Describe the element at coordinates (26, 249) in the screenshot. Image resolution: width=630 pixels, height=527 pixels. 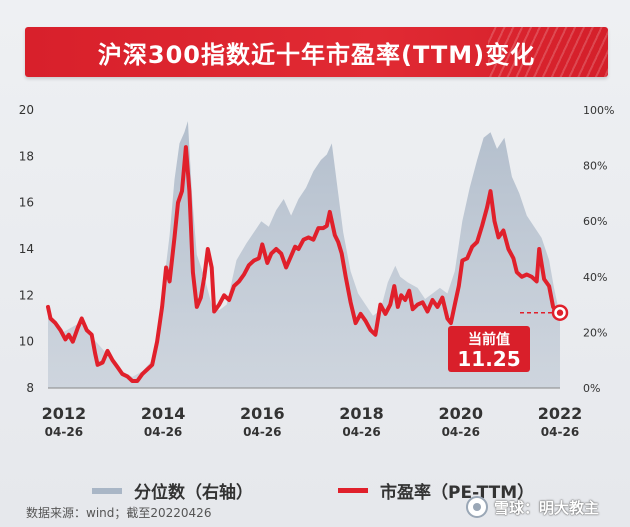
I see `y-left-tick-label: 14` at that location.